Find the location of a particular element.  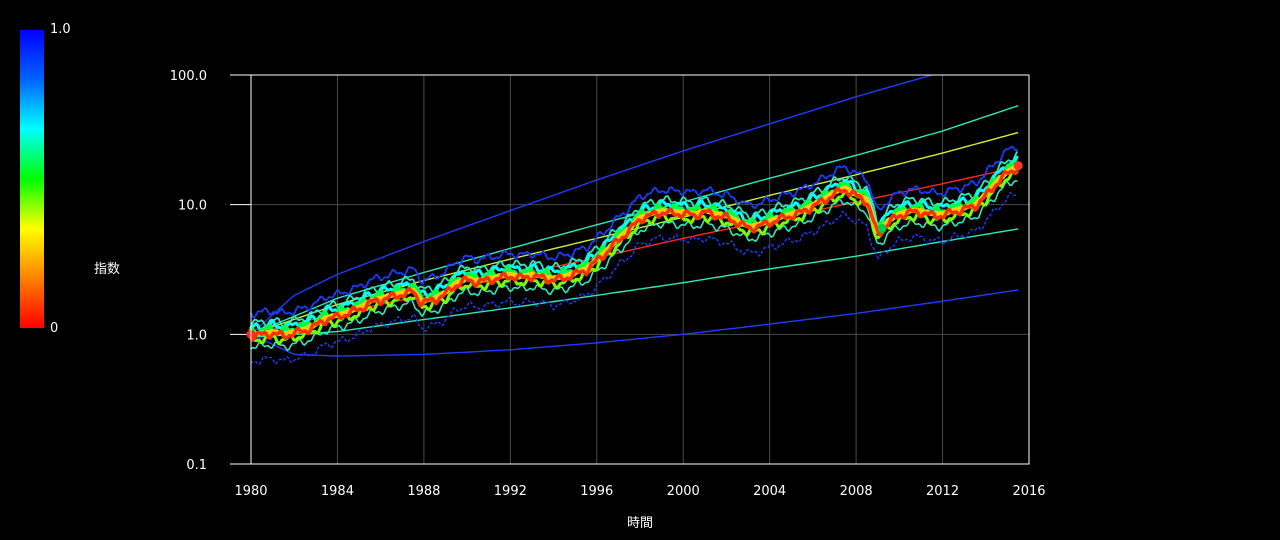

y-tick-label: 100.0 is located at coordinates (188, 76).